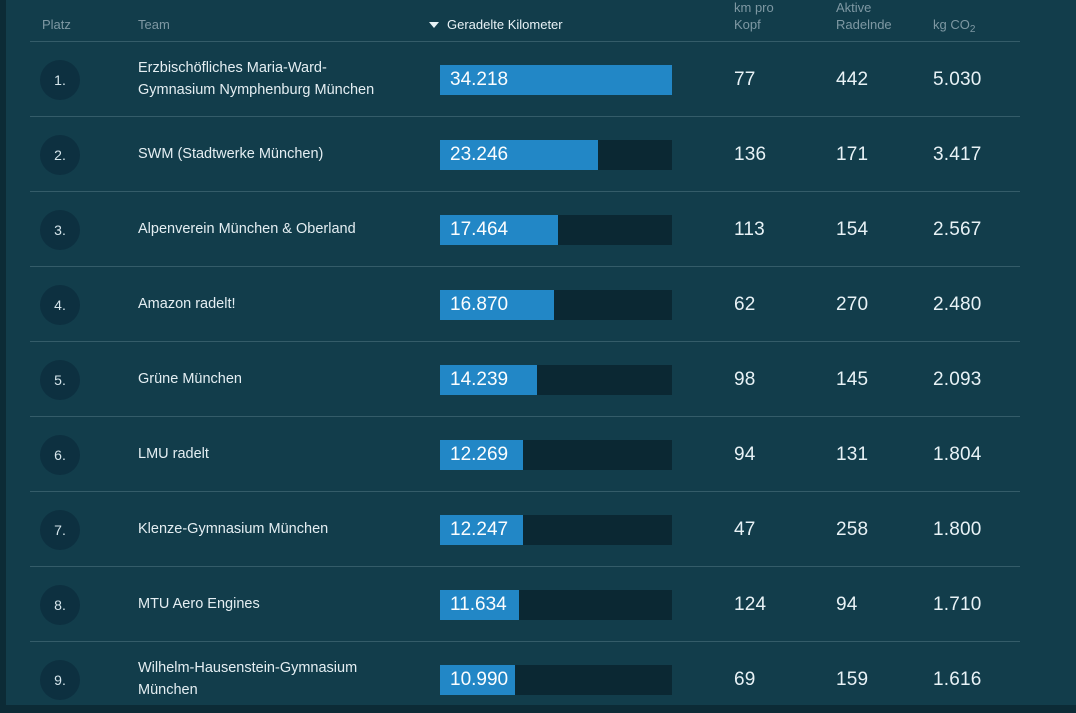  Describe the element at coordinates (556, 454) in the screenshot. I see `kilometer-bar-track: 12.269` at that location.